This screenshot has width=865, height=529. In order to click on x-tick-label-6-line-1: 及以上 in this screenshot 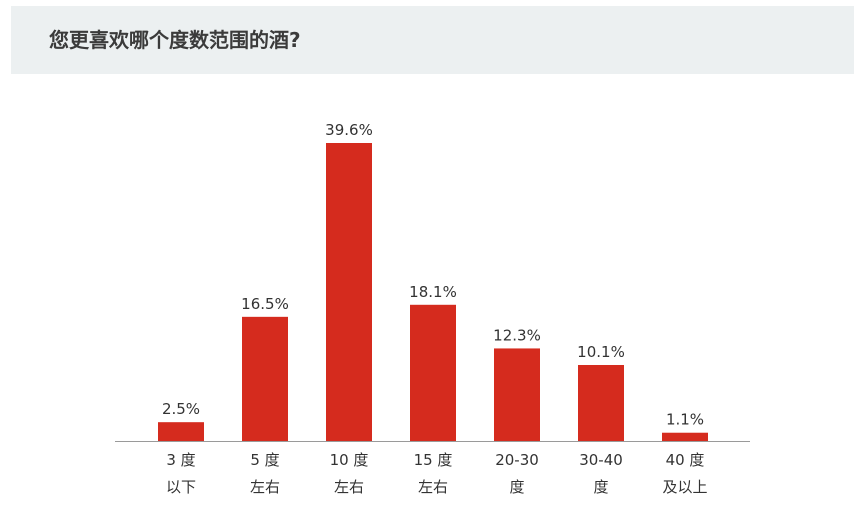, I will do `click(684, 487)`.